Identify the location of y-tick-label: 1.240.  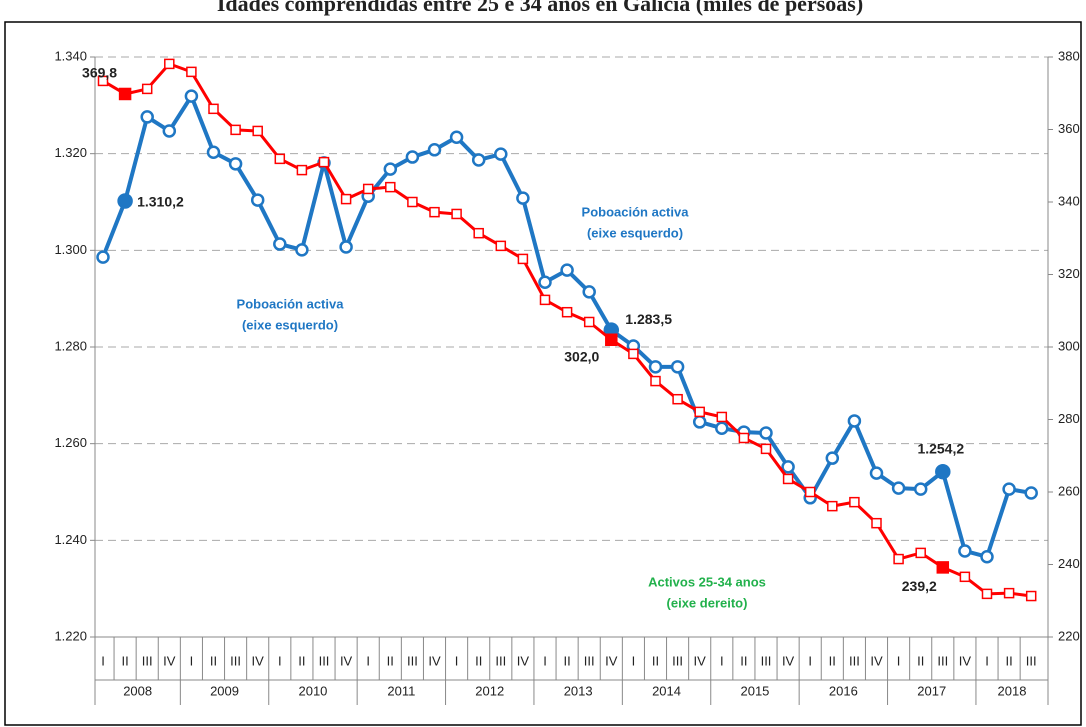
(70, 539).